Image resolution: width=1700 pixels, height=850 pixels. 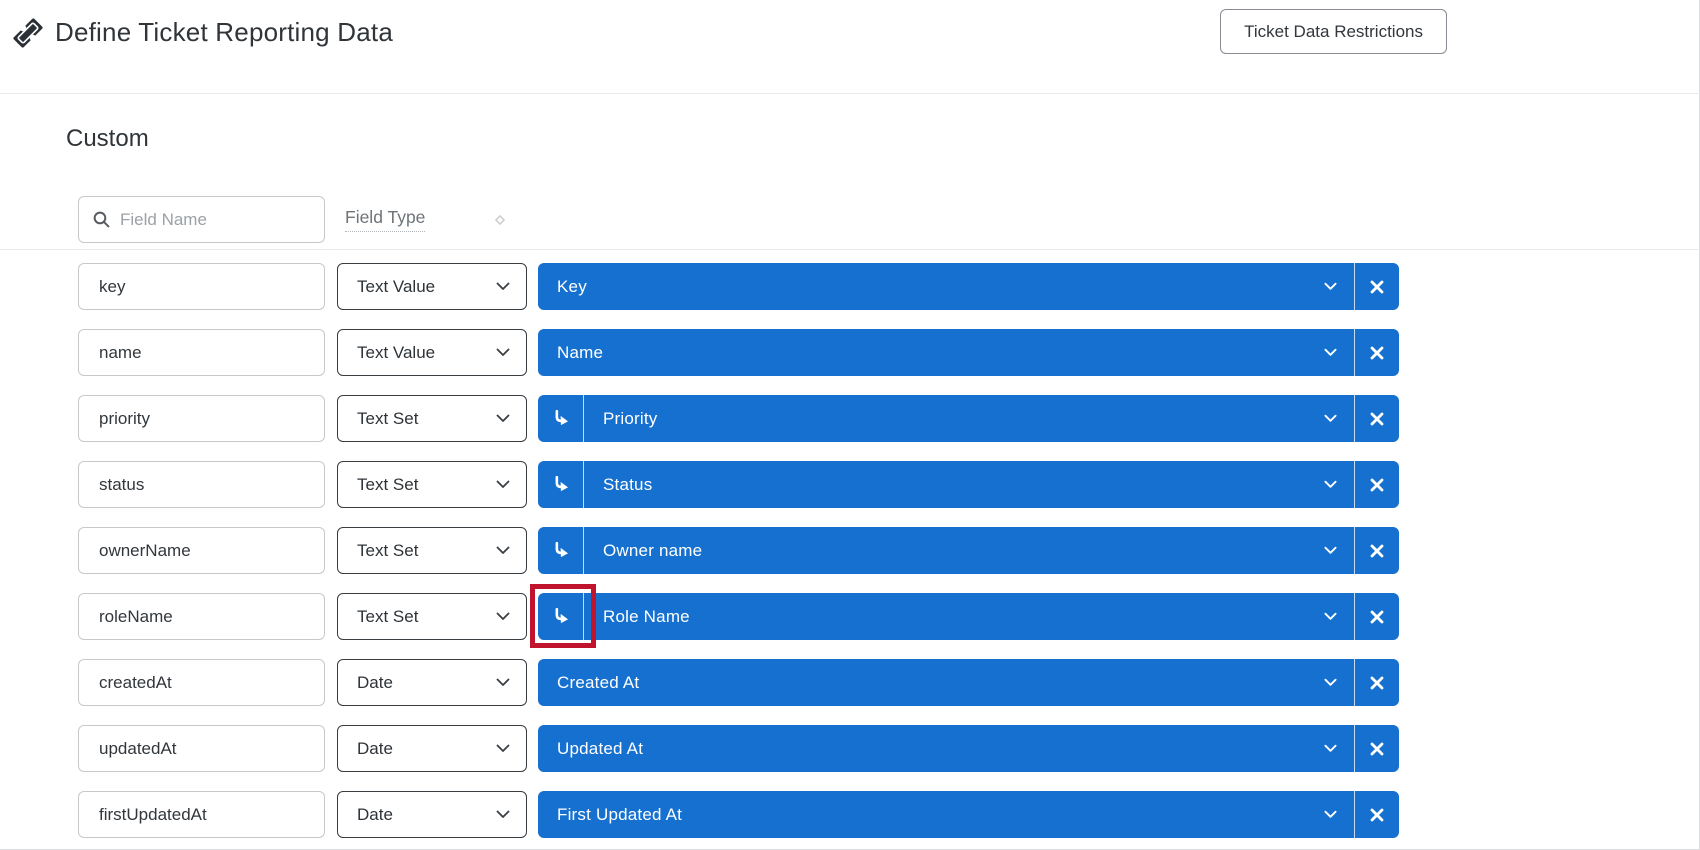 I want to click on ticket-data-restrictions-button: Ticket Data Restrictions, so click(x=1333, y=31).